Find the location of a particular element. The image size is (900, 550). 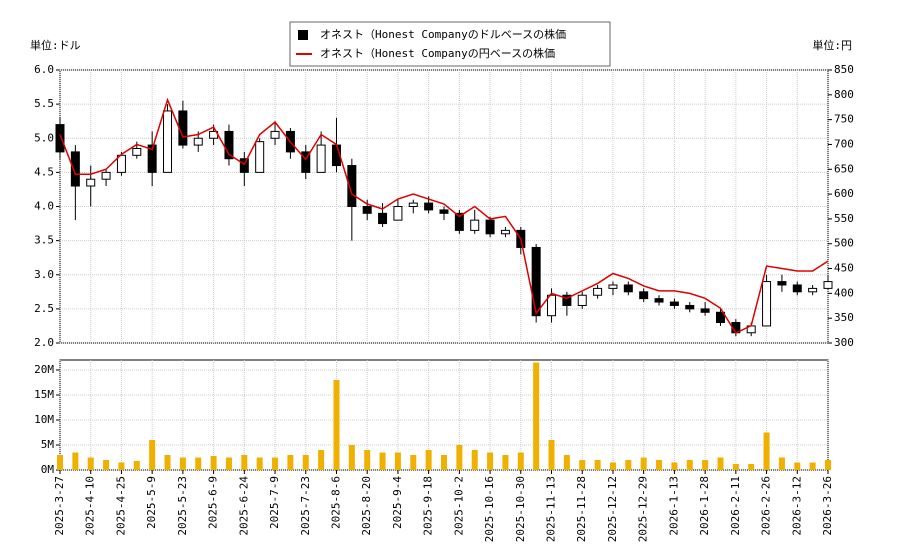

x-tick-label: 2025-7-9 is located at coordinates (274, 502).